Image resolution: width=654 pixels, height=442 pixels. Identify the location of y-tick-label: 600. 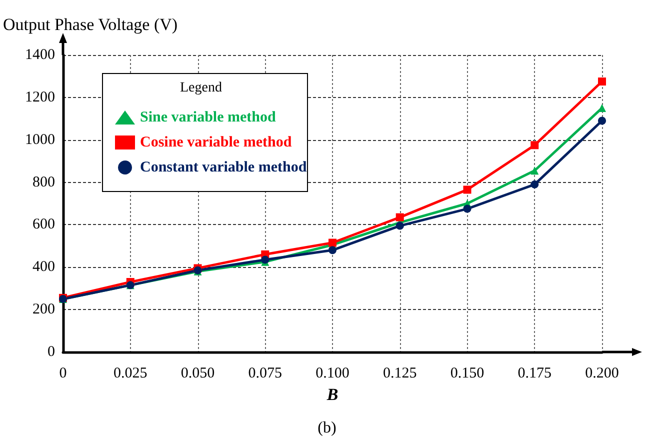
(43, 224).